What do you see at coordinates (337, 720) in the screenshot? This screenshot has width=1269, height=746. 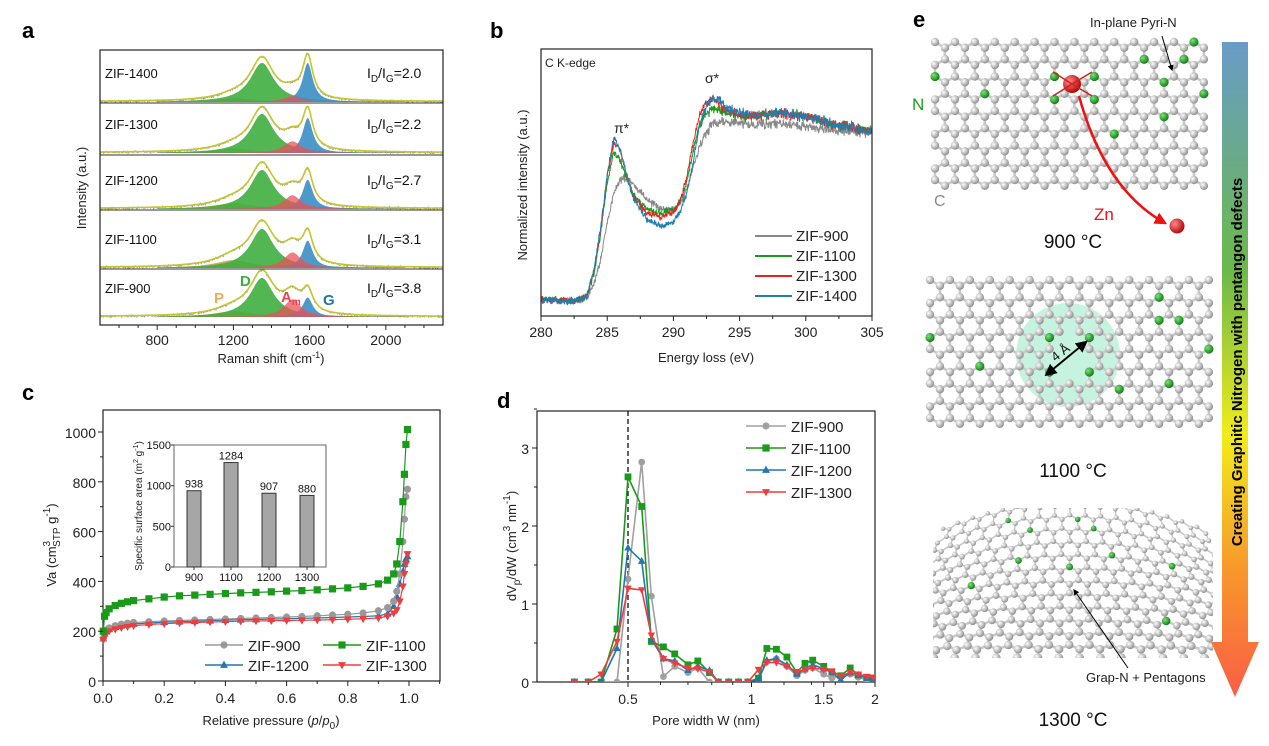 I see `x-label-end: )` at bounding box center [337, 720].